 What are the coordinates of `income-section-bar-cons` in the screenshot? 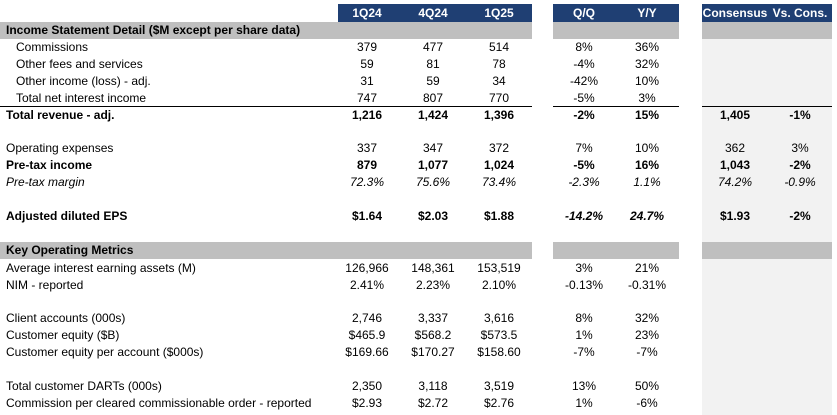 It's located at (767, 30).